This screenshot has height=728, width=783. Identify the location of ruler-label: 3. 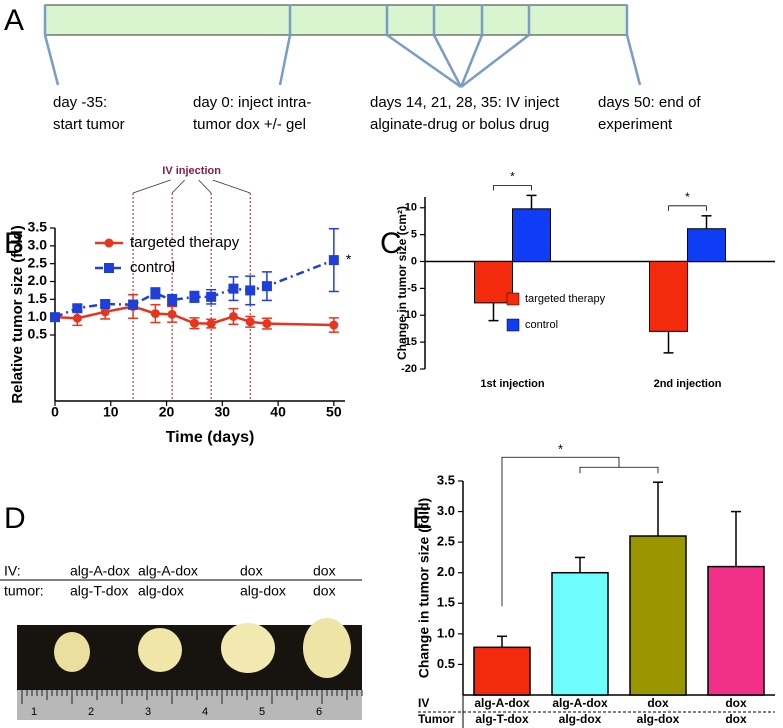
(148, 712).